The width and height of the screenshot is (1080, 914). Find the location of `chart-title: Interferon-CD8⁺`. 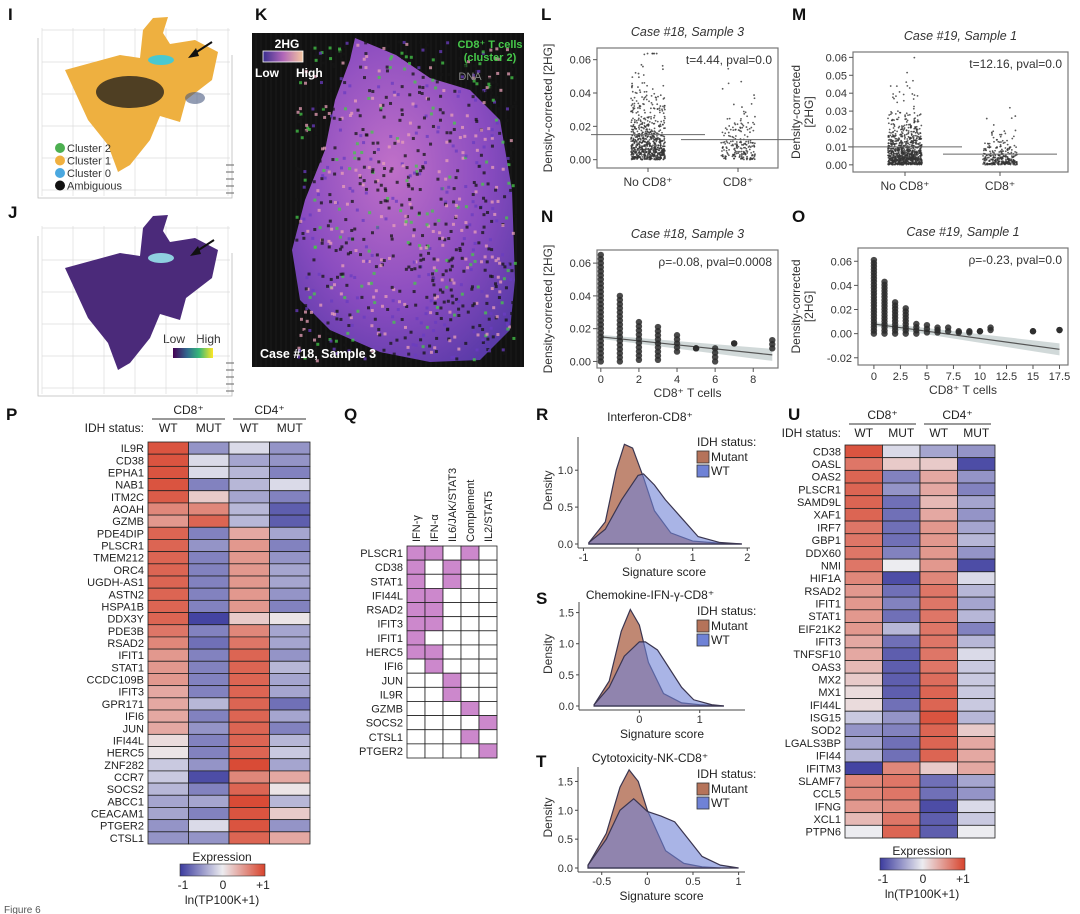

chart-title: Interferon-CD8⁺ is located at coordinates (650, 417).